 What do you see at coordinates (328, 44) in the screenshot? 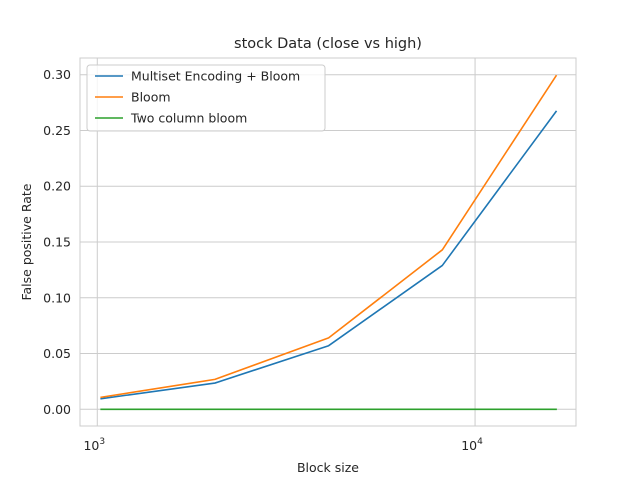
I see `chart-title: stock Data (close vs high)` at bounding box center [328, 44].